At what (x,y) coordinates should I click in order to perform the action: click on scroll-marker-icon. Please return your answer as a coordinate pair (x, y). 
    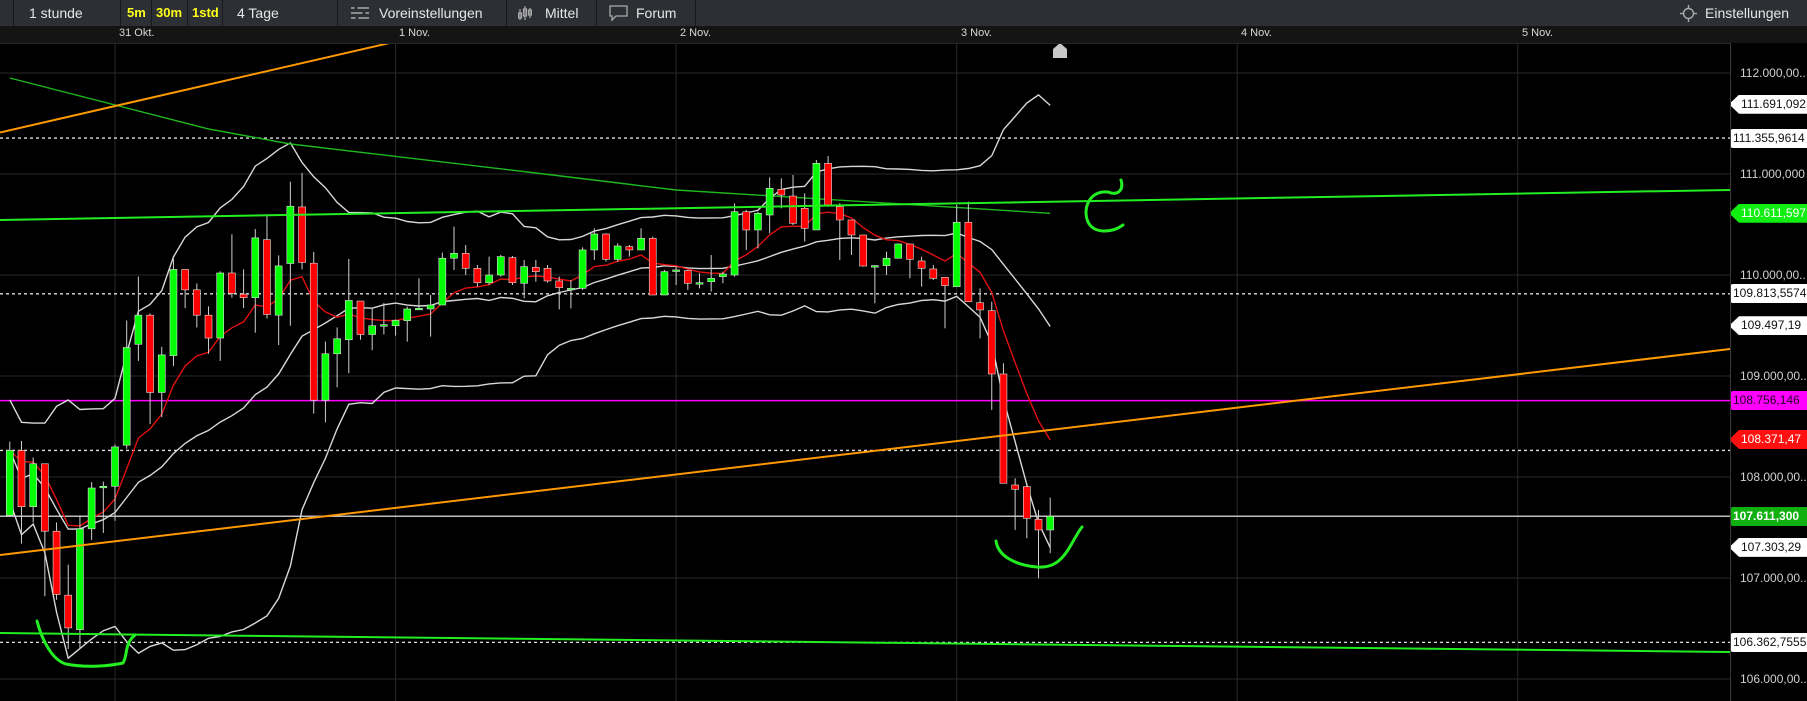
    Looking at the image, I should click on (1060, 50).